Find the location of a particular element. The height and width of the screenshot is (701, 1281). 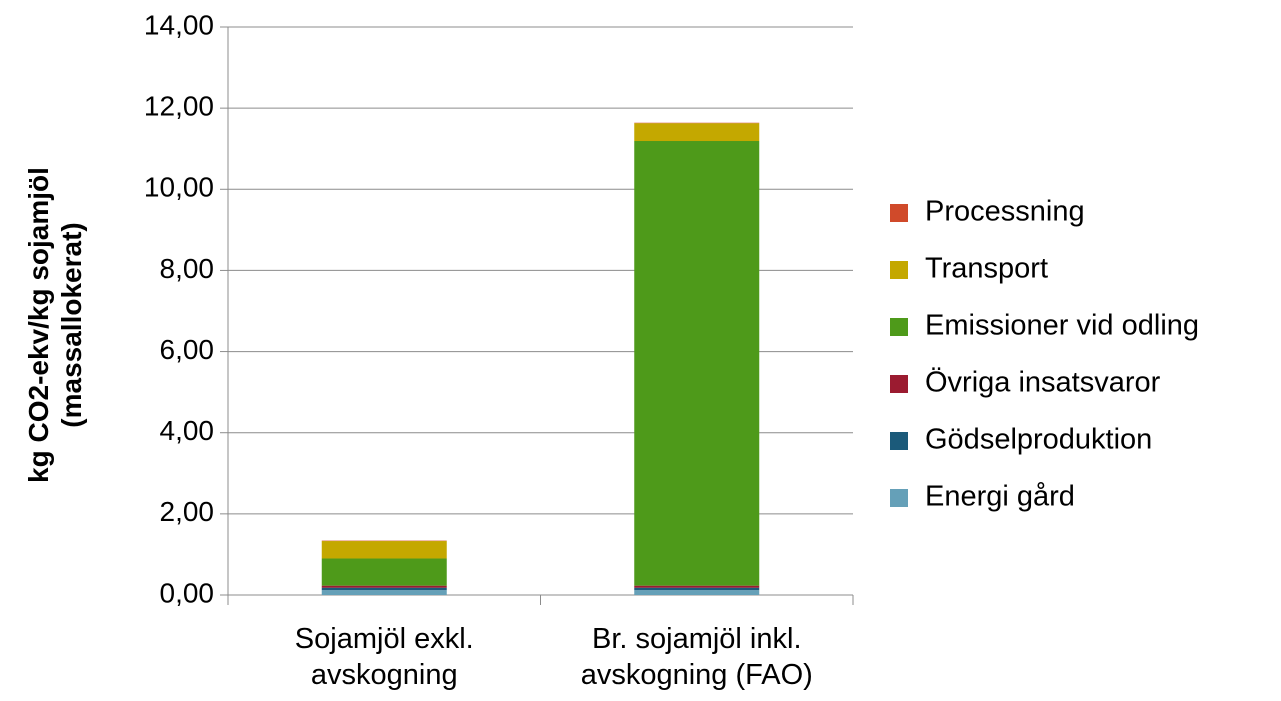

legend-label: Energi gård is located at coordinates (1000, 497).